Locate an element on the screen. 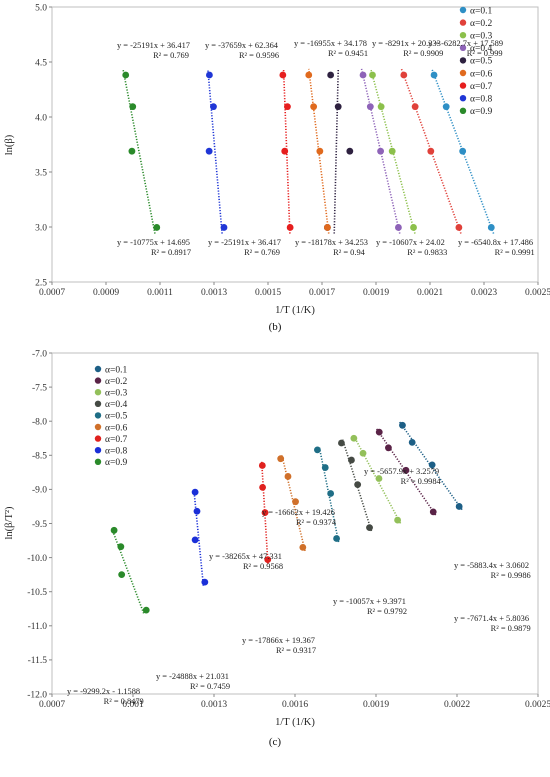 The image size is (550, 777). y-axis-title: ln(β) is located at coordinates (9, 144).